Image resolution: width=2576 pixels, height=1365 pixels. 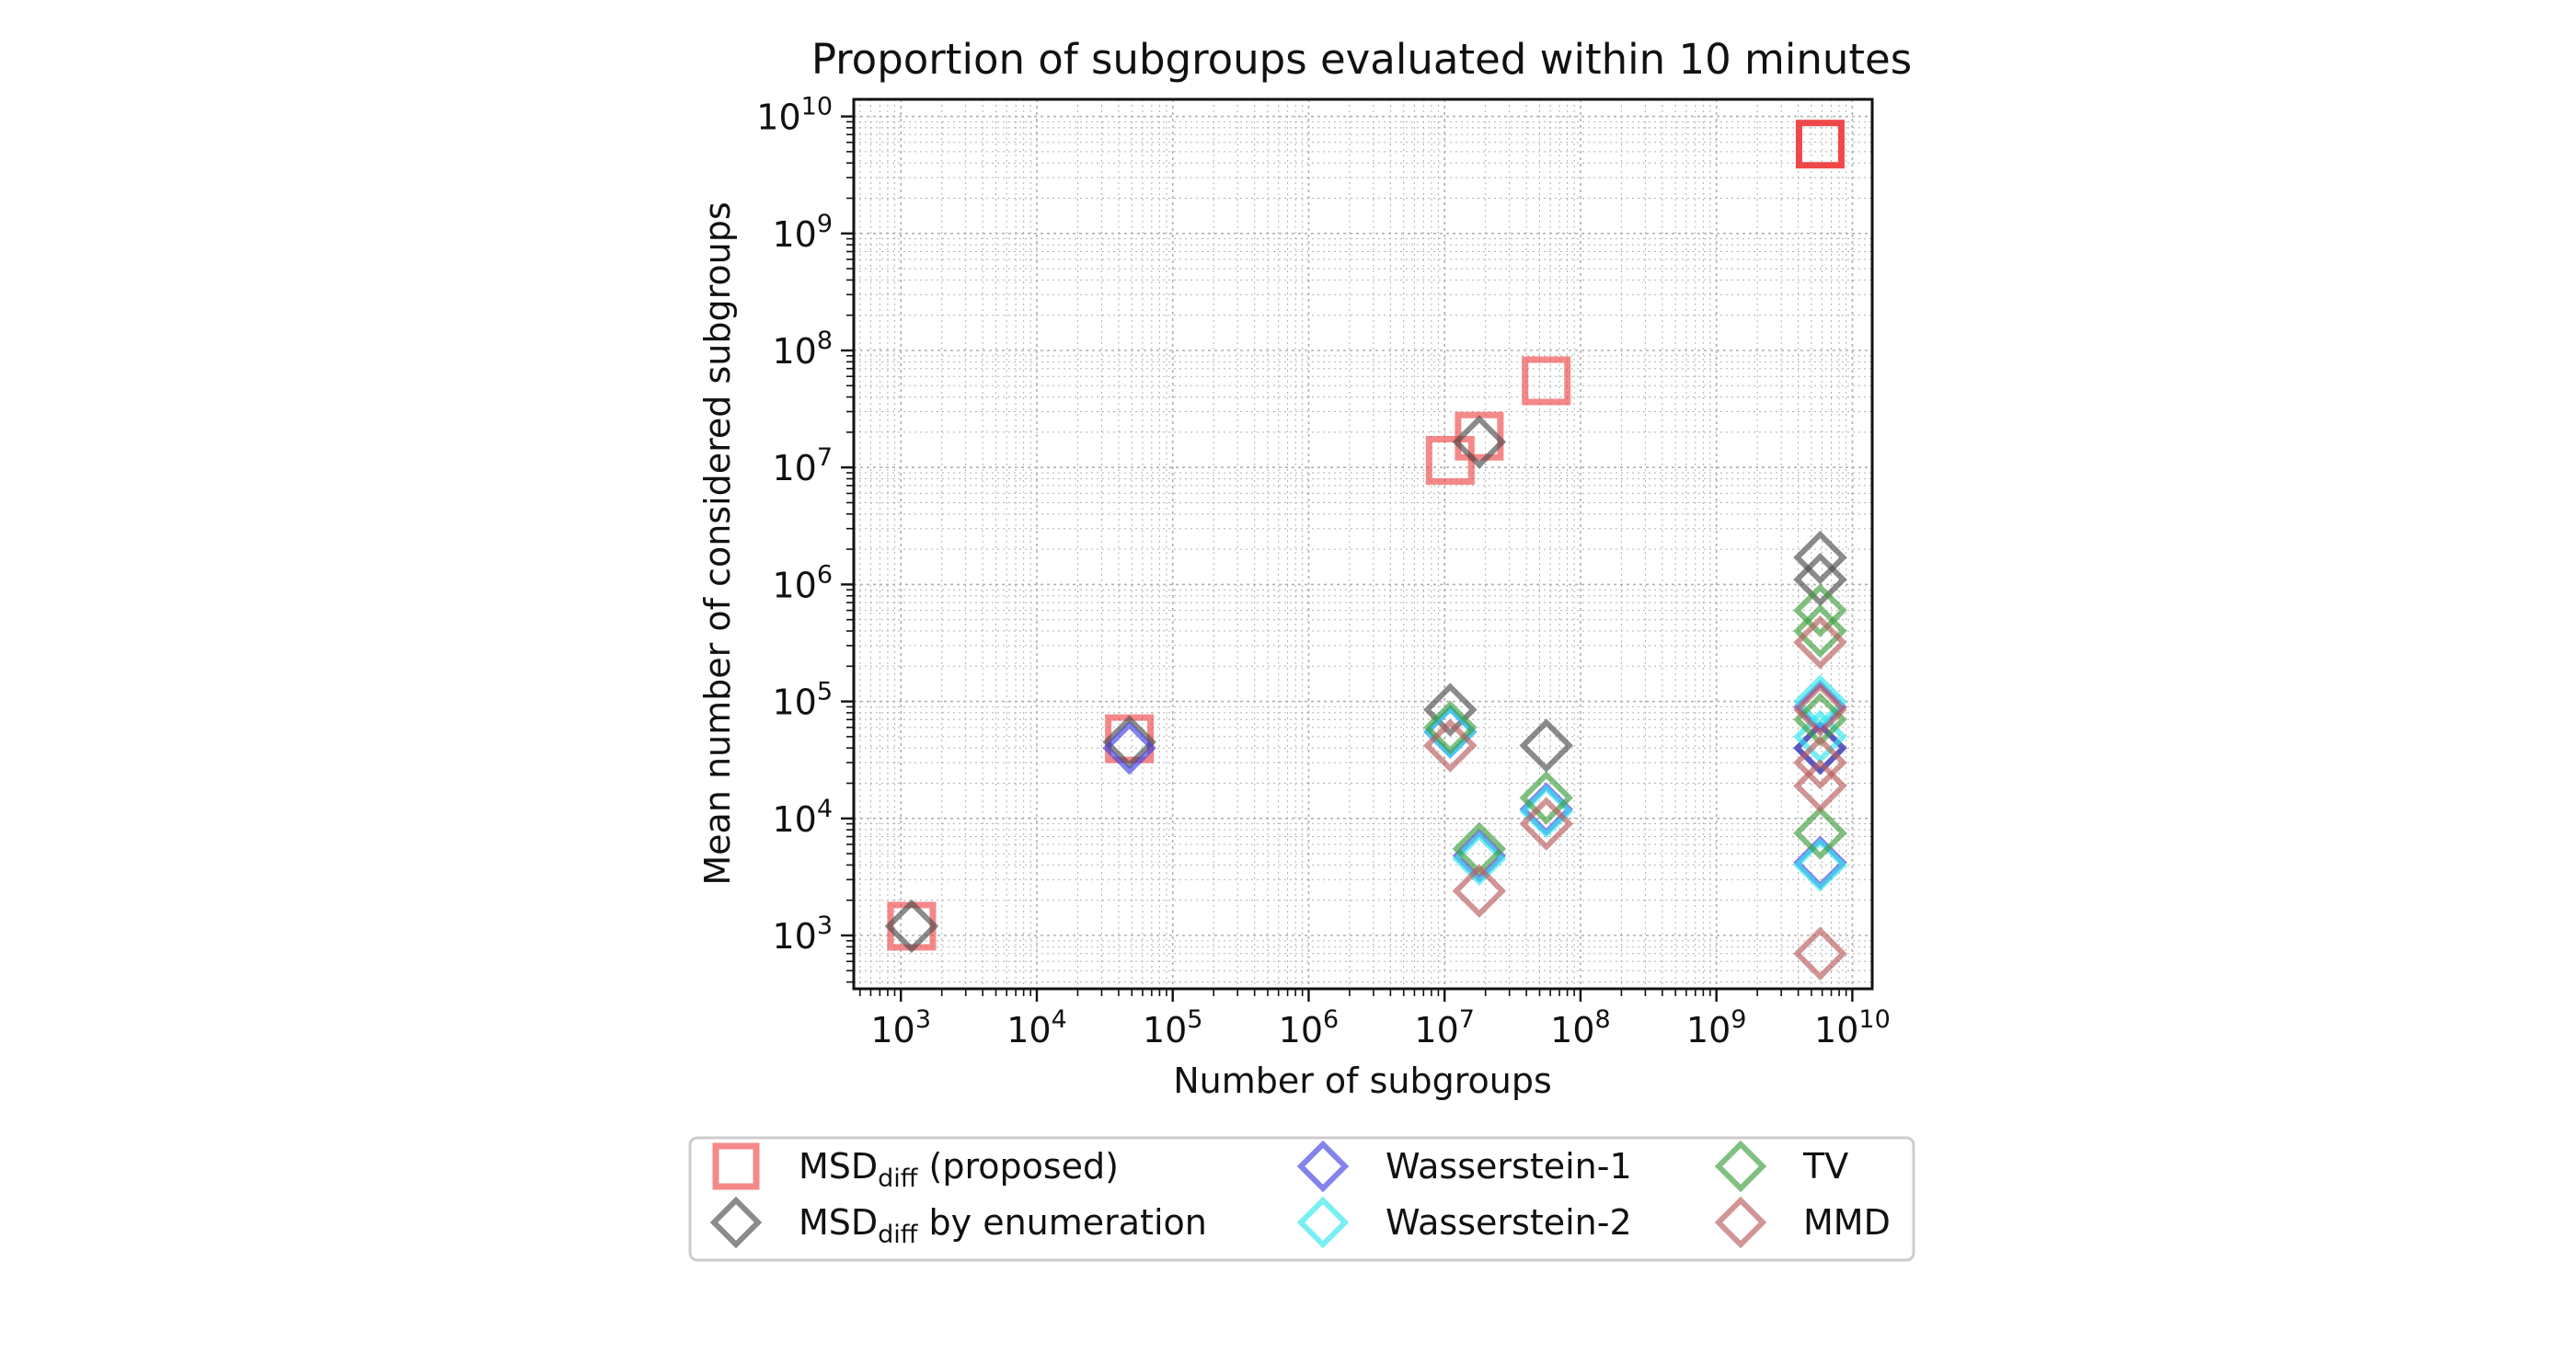 I want to click on x-tick-label: 10⁴, so click(x=1036, y=1027).